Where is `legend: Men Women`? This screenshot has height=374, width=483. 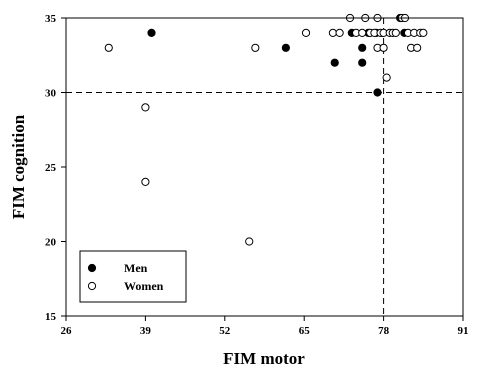
legend: Men Women is located at coordinates (133, 276).